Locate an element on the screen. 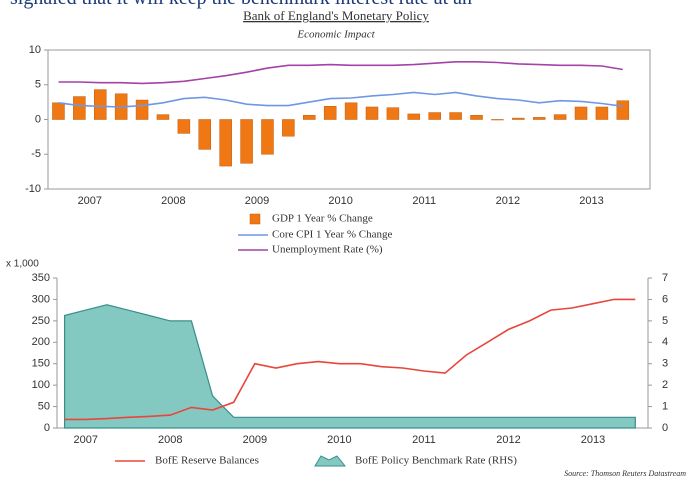 The width and height of the screenshot is (686, 478). legend-label: Unemployment Rate (%) is located at coordinates (327, 250).